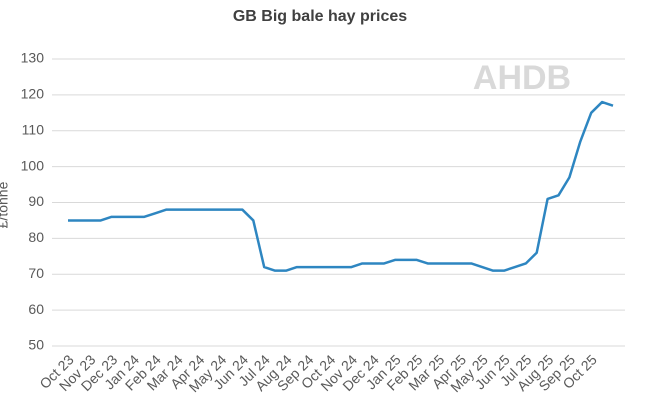 The height and width of the screenshot is (417, 658). Describe the element at coordinates (36, 201) in the screenshot. I see `y-tick-label: 90` at that location.